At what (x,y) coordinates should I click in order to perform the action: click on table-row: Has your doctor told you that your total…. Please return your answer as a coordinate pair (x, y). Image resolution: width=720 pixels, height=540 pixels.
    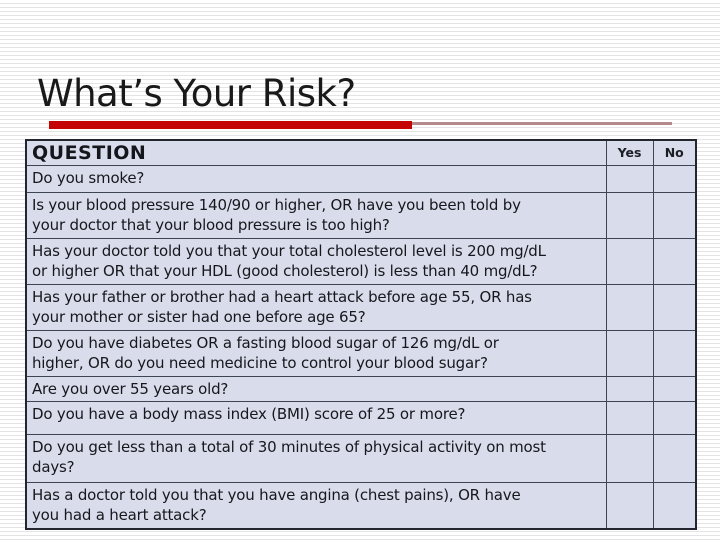
    Looking at the image, I should click on (361, 261).